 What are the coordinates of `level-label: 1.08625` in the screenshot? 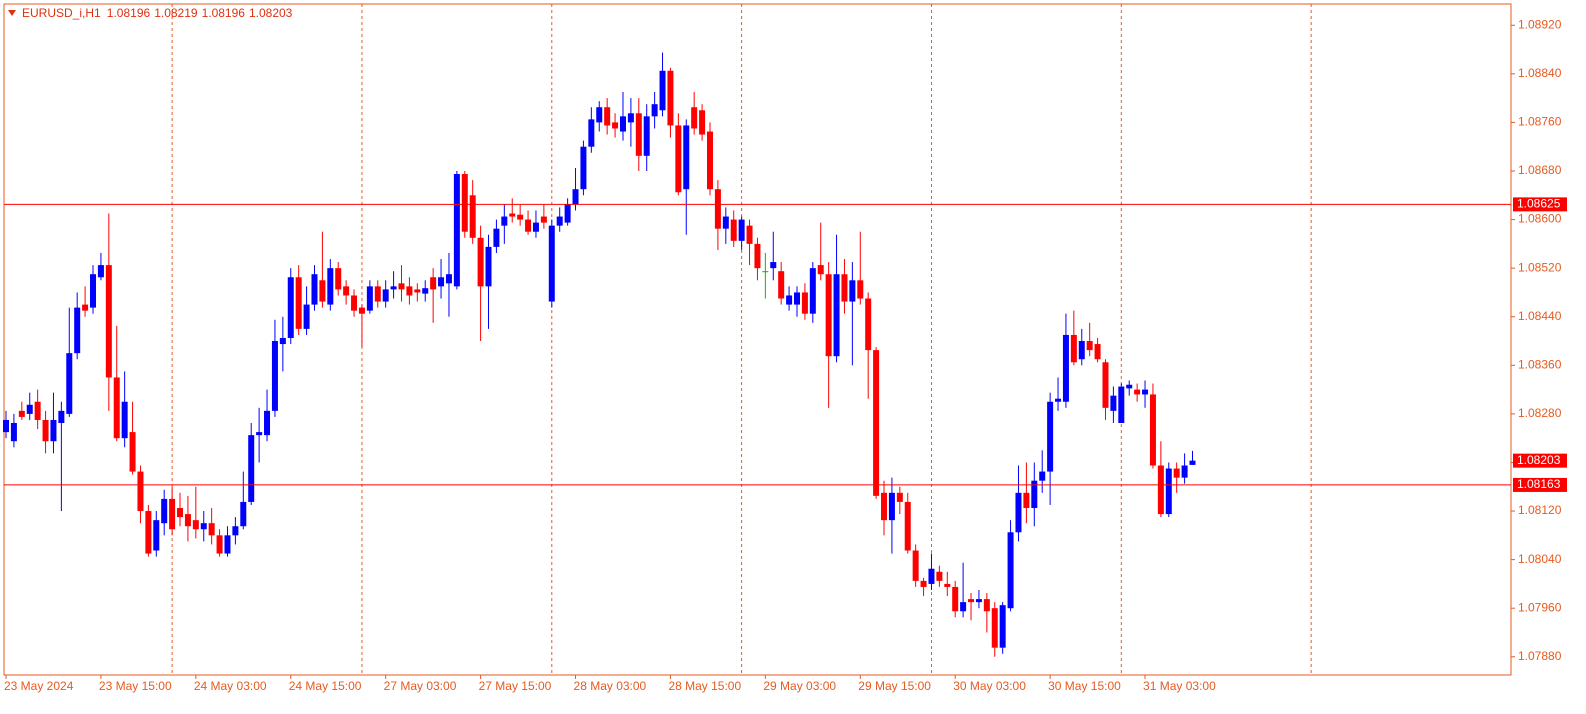 It's located at (1539, 204).